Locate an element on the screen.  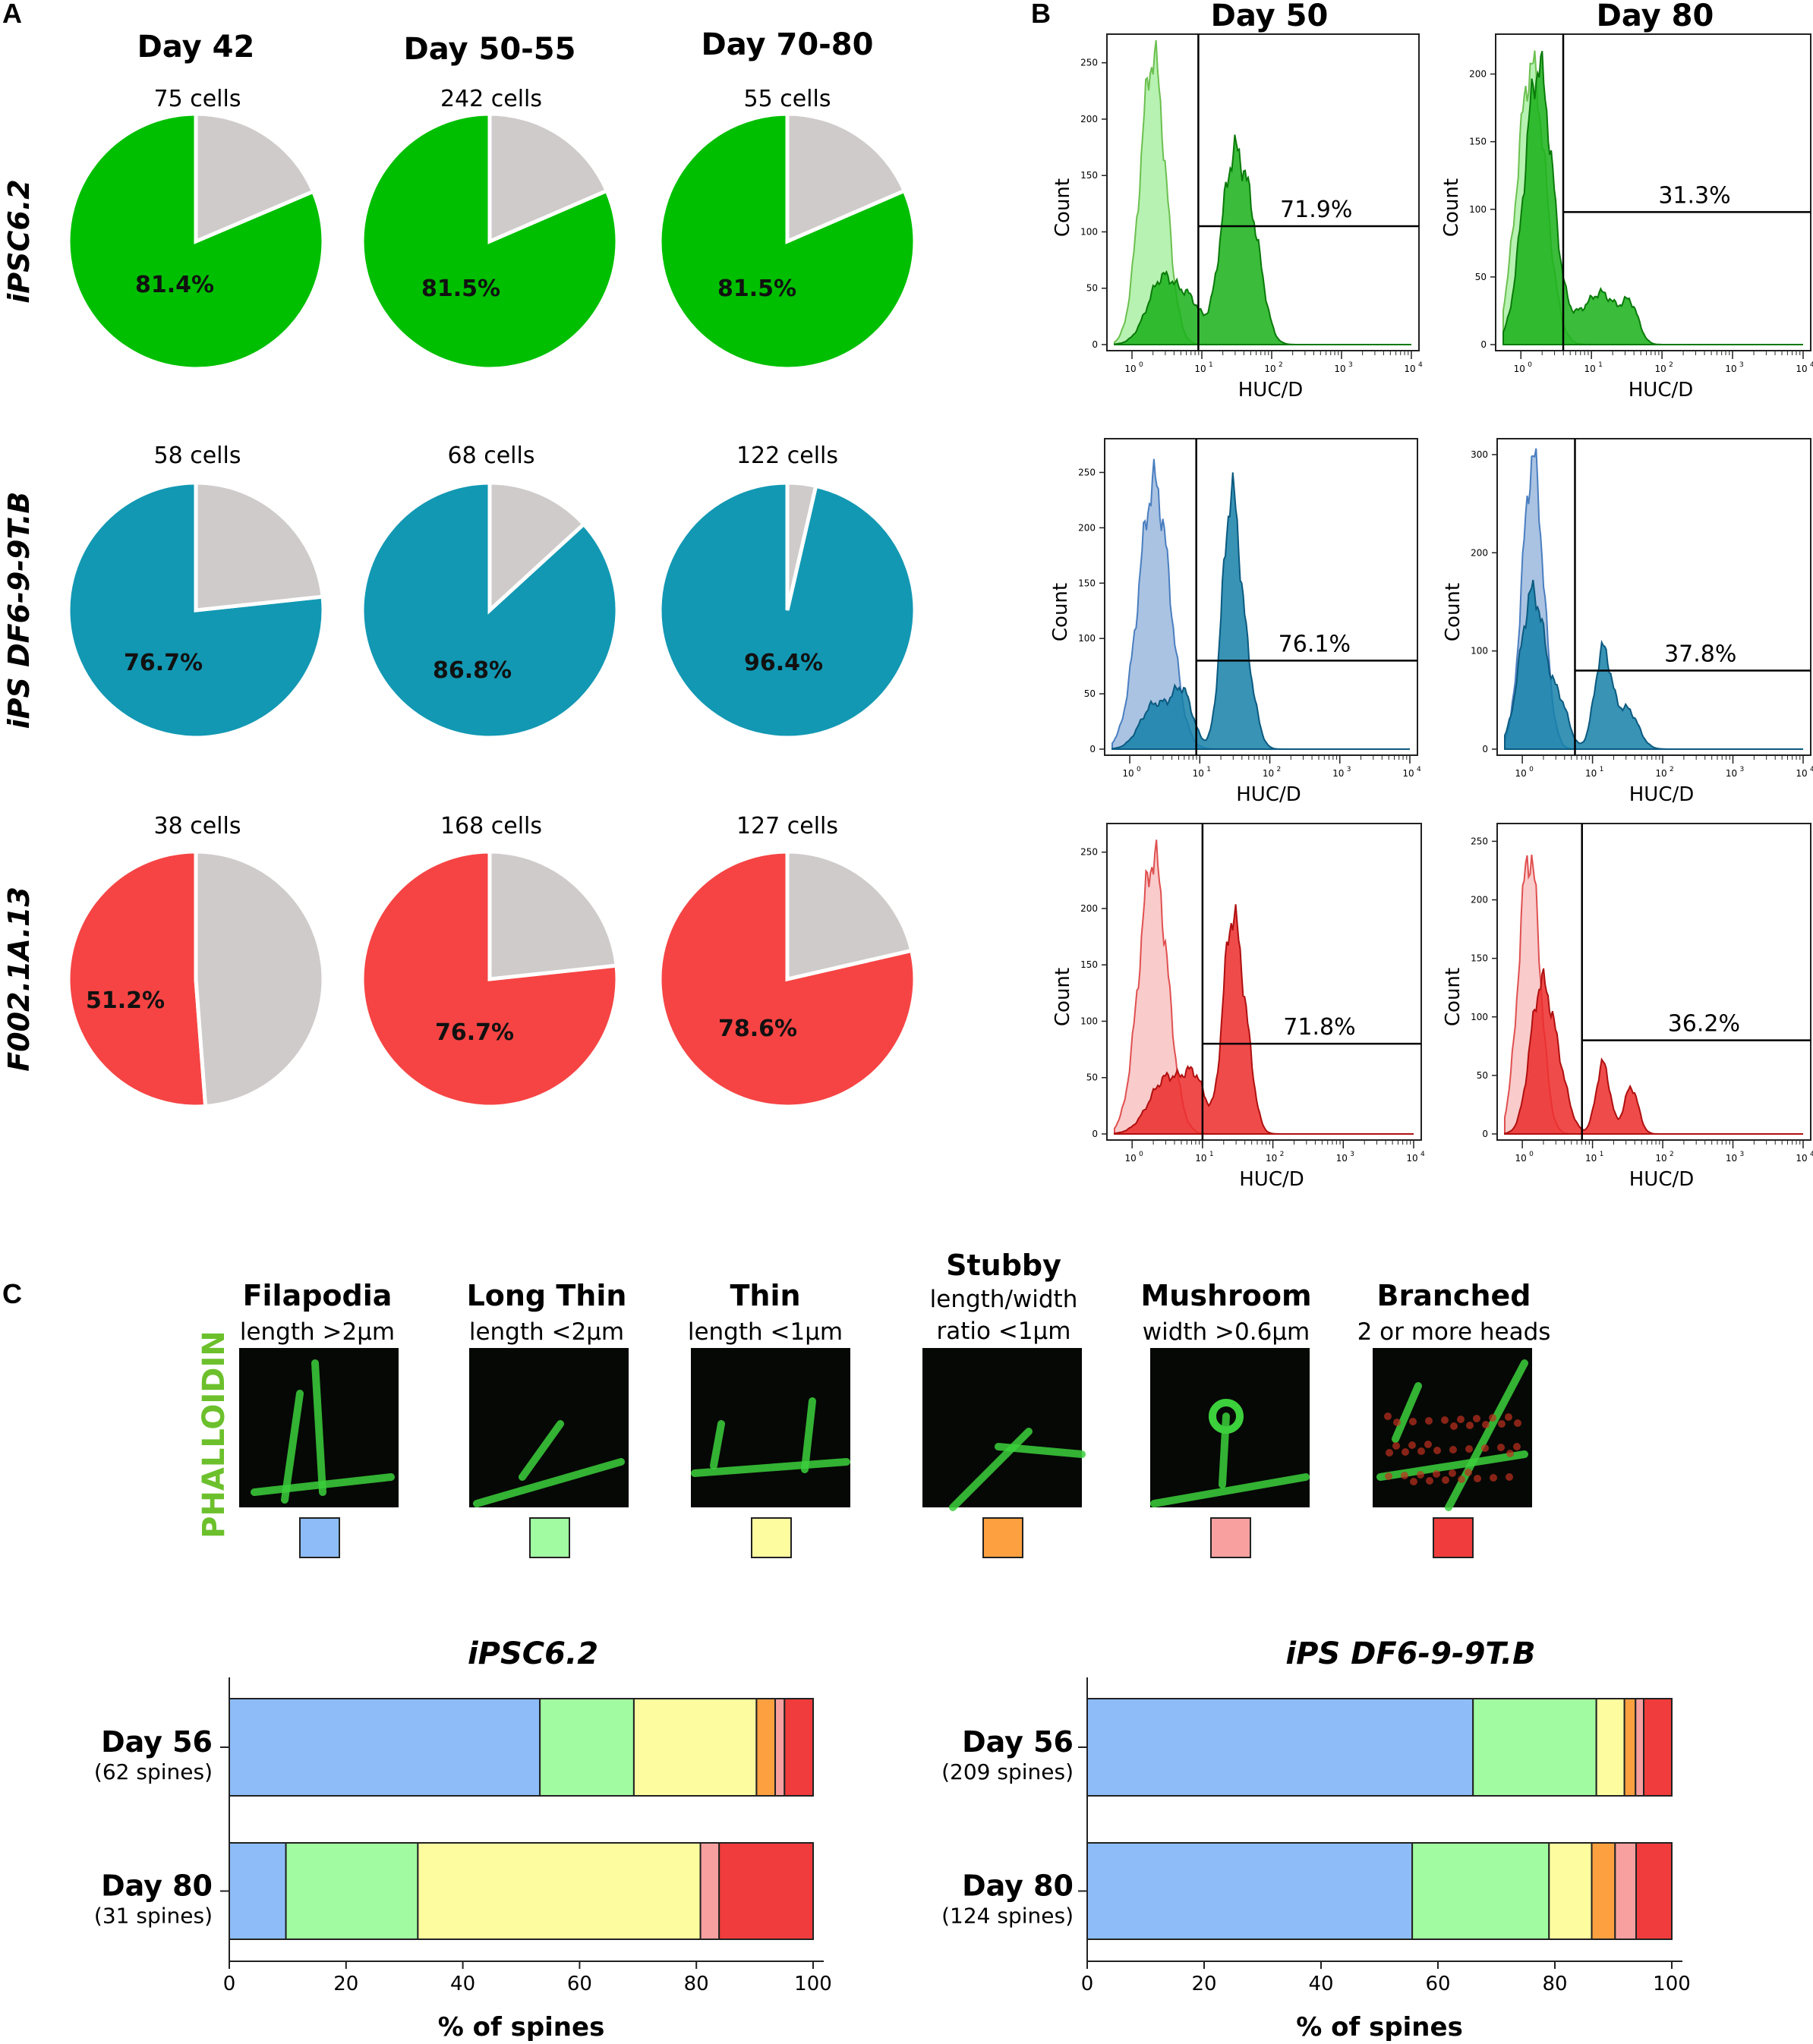
micrograph-background is located at coordinates (770, 1428).